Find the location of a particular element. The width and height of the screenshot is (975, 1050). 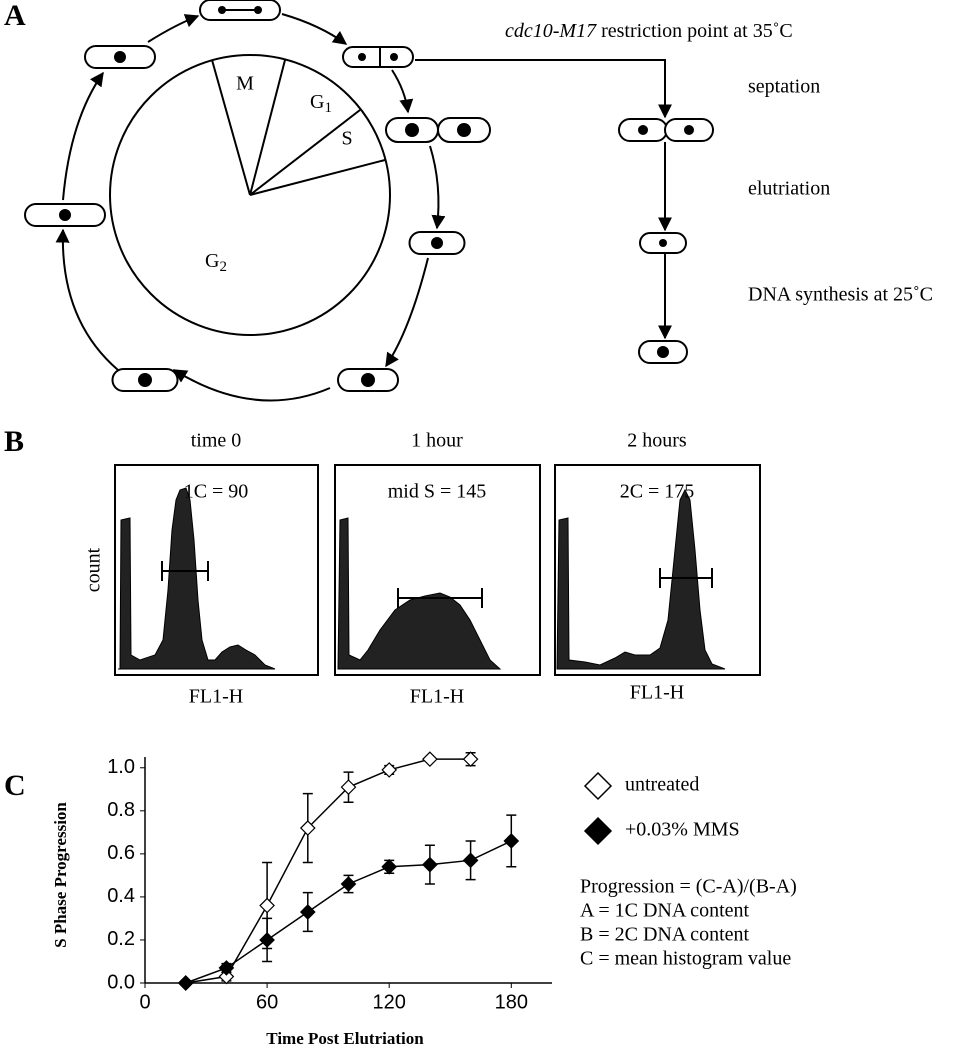

x-tick-label: 60 is located at coordinates (267, 1002).